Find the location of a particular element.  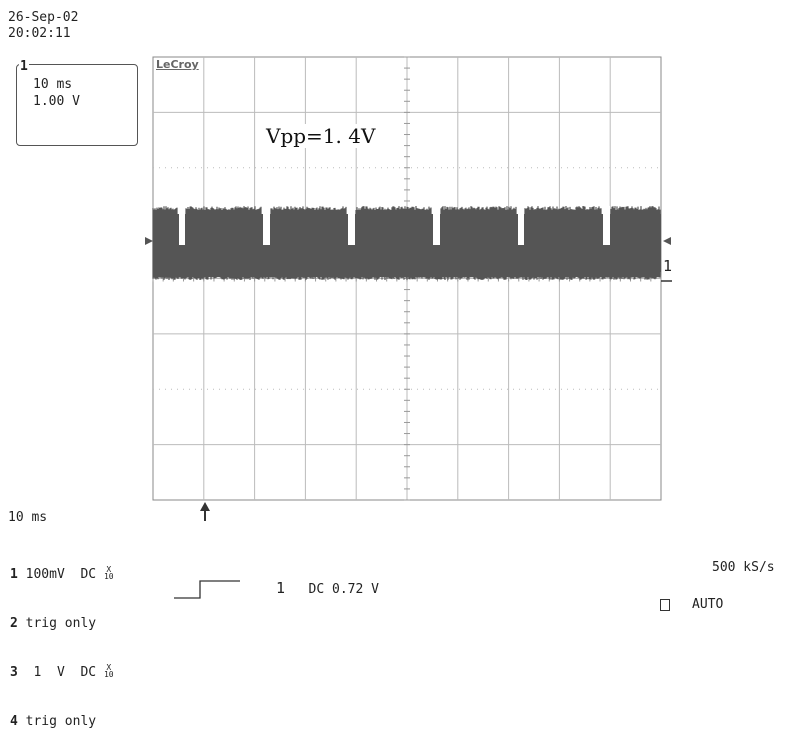

channel-num: 2 is located at coordinates (14, 623).